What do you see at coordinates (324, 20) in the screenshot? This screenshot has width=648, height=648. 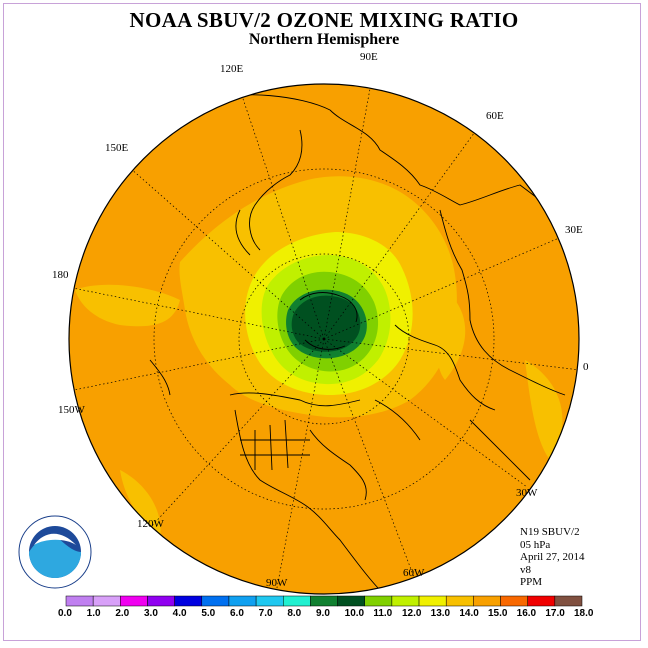 I see `map-title: NOAA SBUV/2 OZONE MIXING RATIO` at bounding box center [324, 20].